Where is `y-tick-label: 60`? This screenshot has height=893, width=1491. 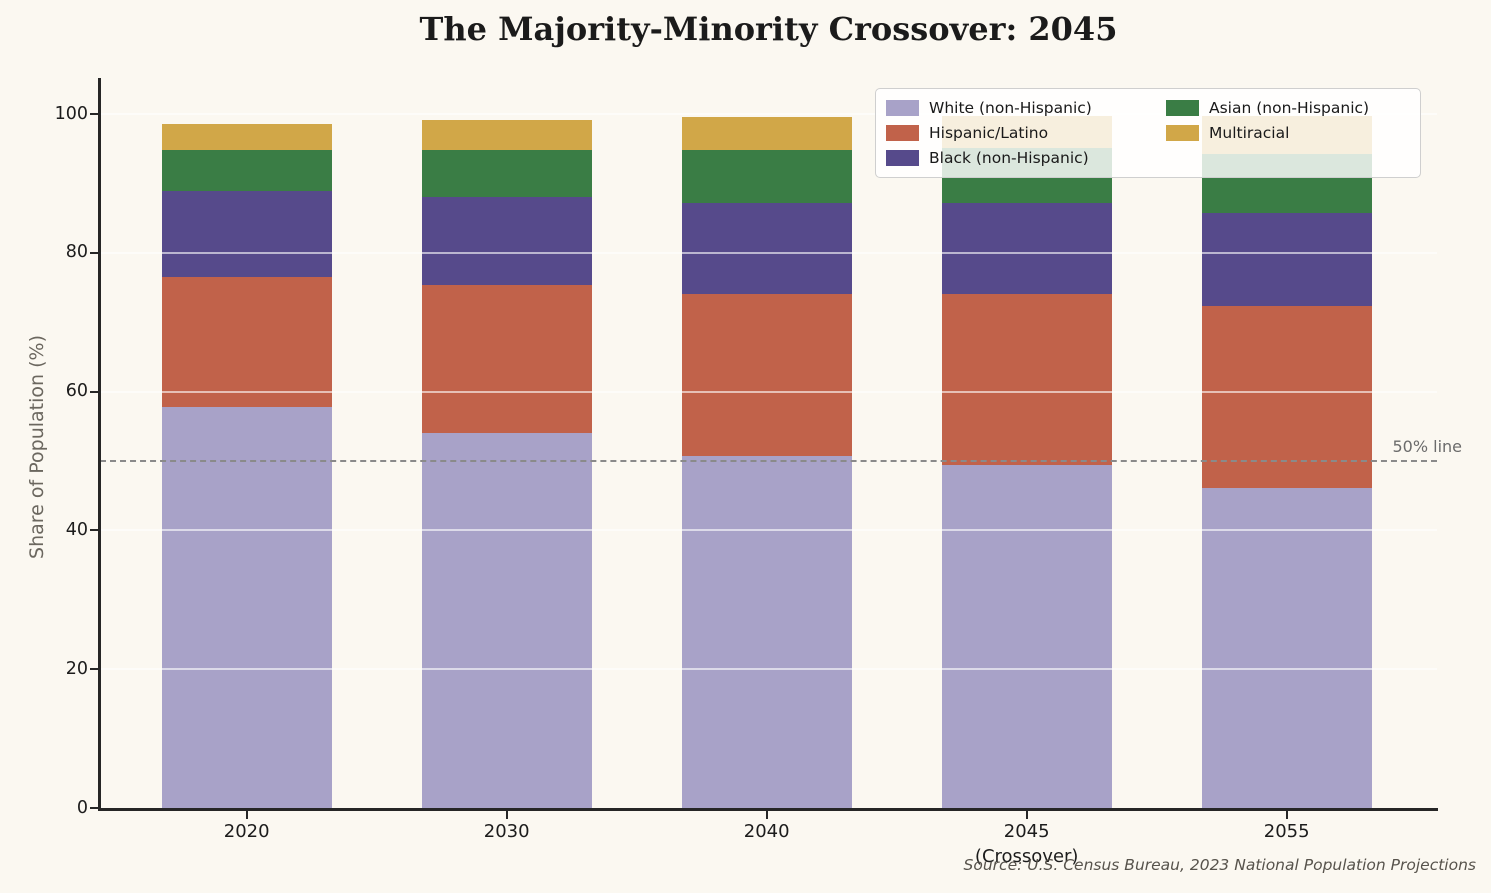
y-tick-label: 60 is located at coordinates (76, 391).